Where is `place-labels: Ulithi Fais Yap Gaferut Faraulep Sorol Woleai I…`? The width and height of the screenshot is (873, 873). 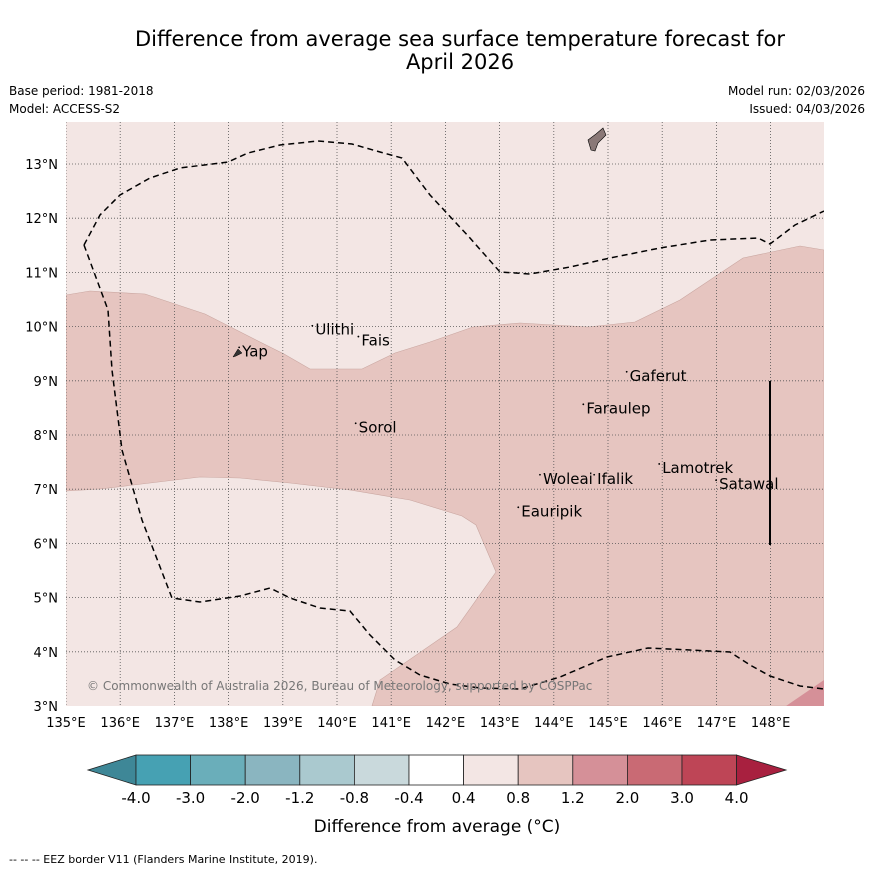
place-labels: Ulithi Fais Yap Gaferut Faraulep Sorol Woleai I… is located at coordinates (508, 420).